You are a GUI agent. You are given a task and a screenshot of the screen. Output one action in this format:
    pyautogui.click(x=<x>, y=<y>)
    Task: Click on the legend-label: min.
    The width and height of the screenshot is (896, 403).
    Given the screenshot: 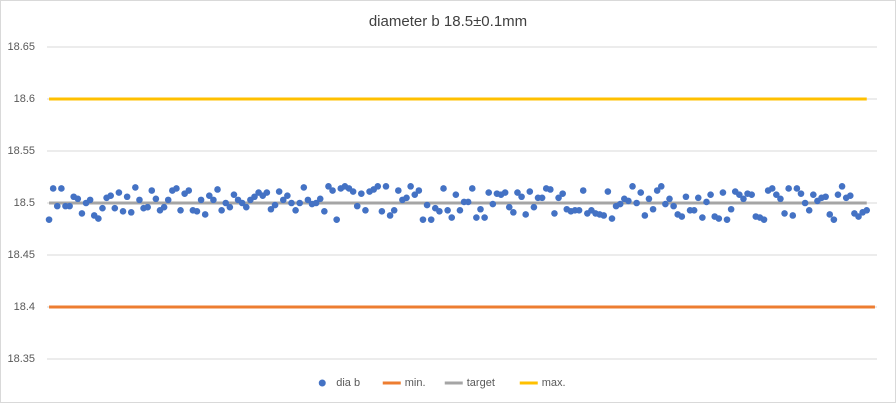 What is the action you would take?
    pyautogui.click(x=415, y=383)
    